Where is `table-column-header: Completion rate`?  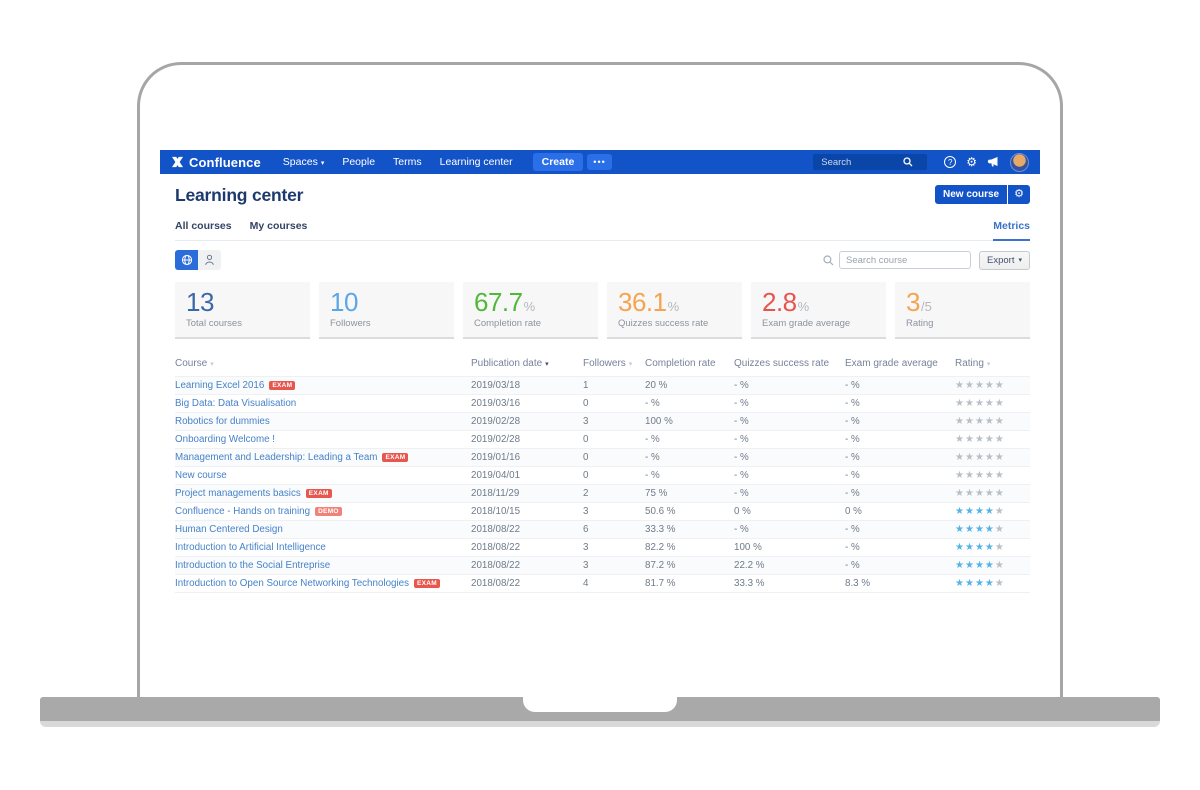 table-column-header: Completion rate is located at coordinates (680, 363).